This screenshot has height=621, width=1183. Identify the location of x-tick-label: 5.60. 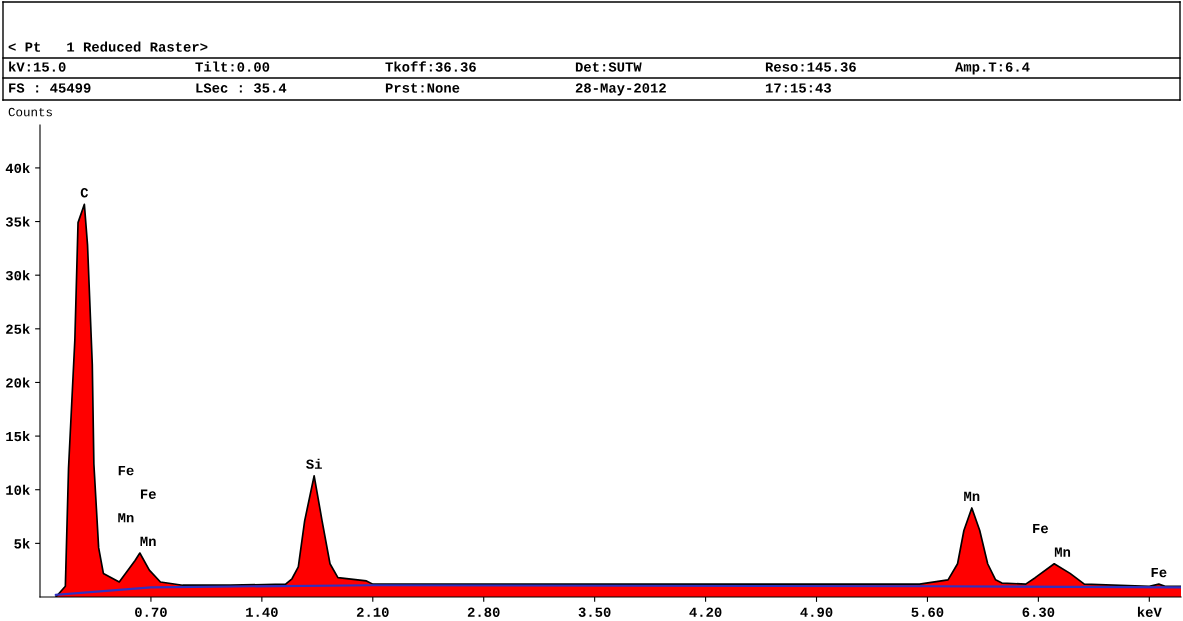
(927, 612).